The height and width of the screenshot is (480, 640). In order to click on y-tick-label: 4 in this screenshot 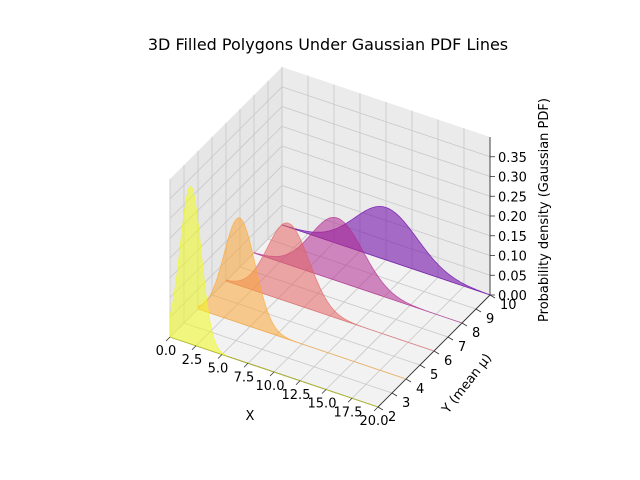, I will do `click(420, 389)`.